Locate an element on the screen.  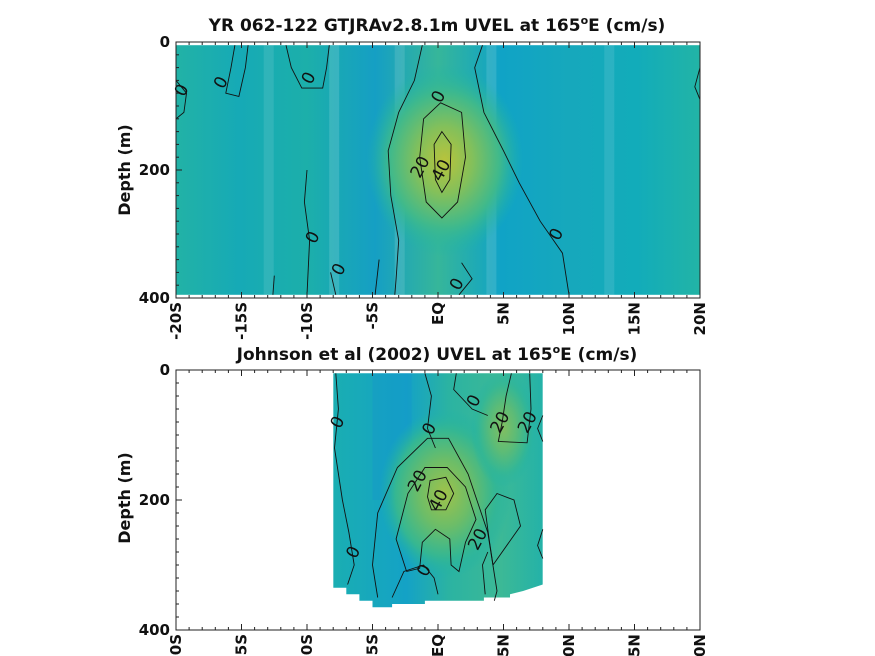
velocity-field is located at coordinates (438, 490).